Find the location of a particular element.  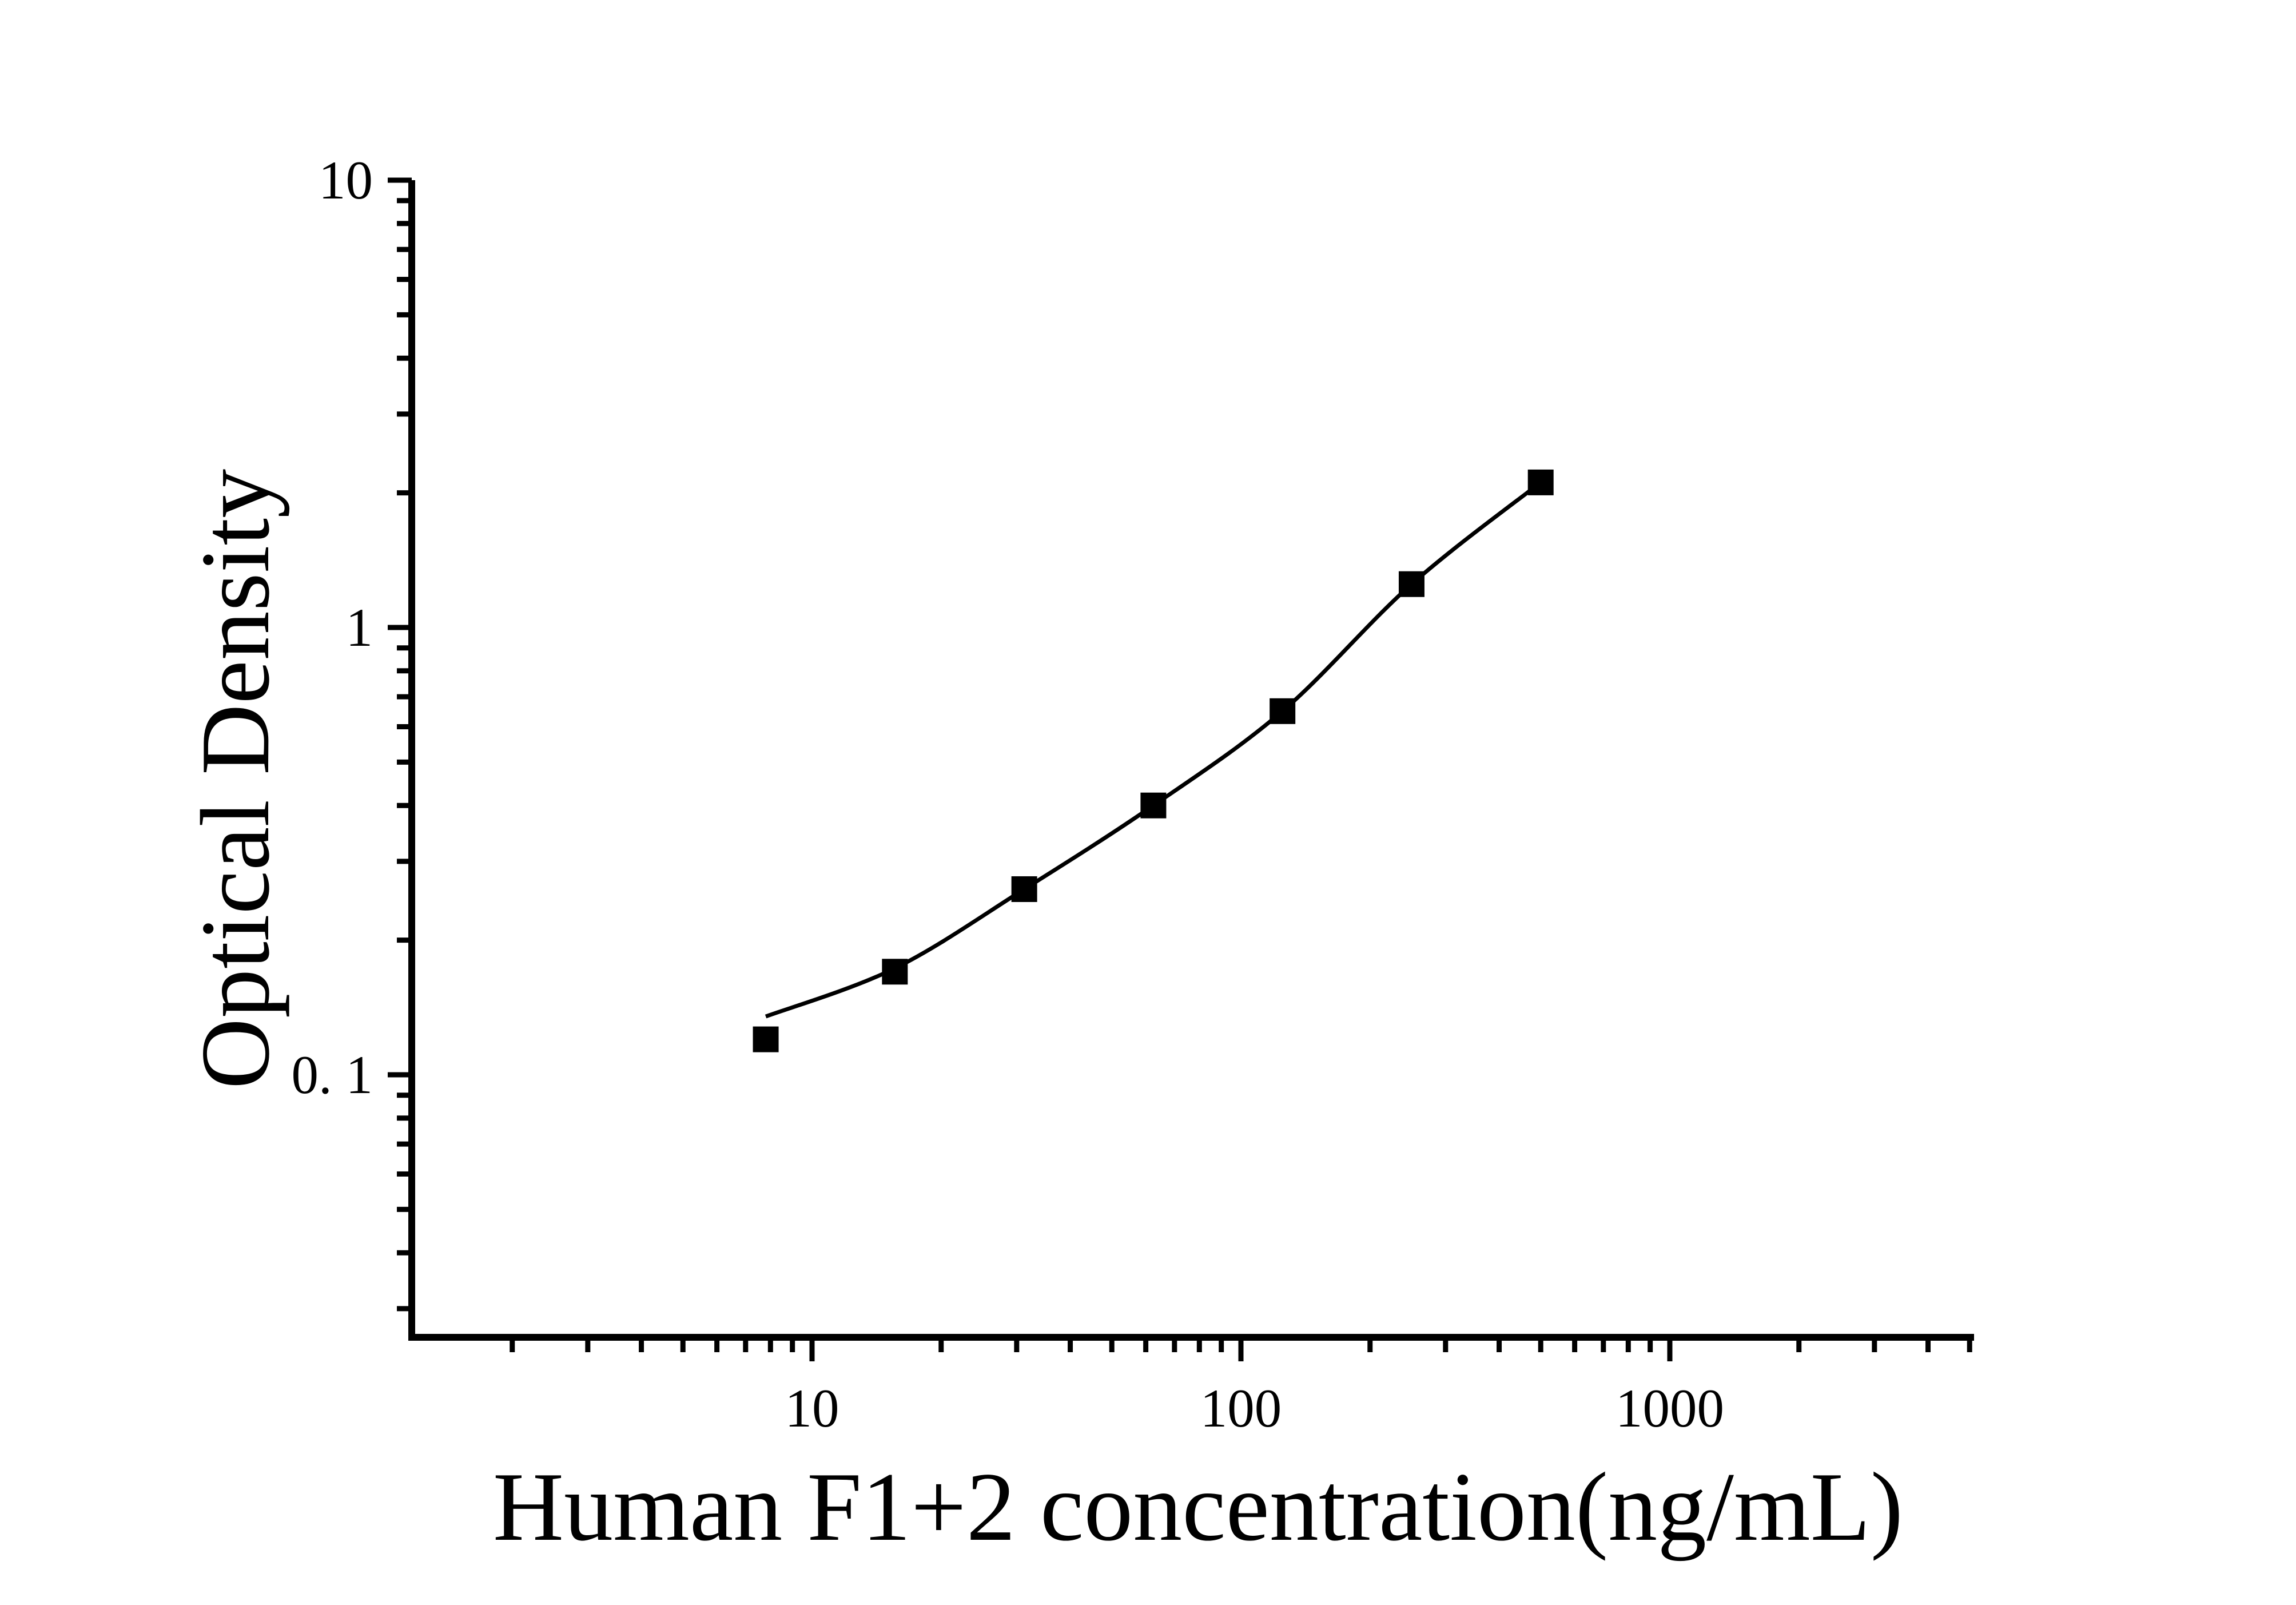

plot-area is located at coordinates (1153, 760).